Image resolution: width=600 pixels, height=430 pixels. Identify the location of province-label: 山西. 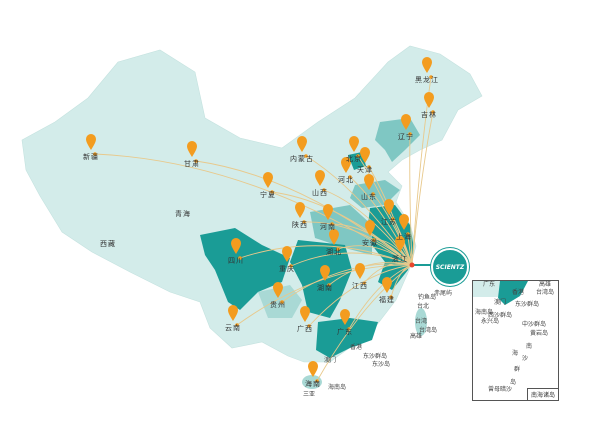
(320, 193).